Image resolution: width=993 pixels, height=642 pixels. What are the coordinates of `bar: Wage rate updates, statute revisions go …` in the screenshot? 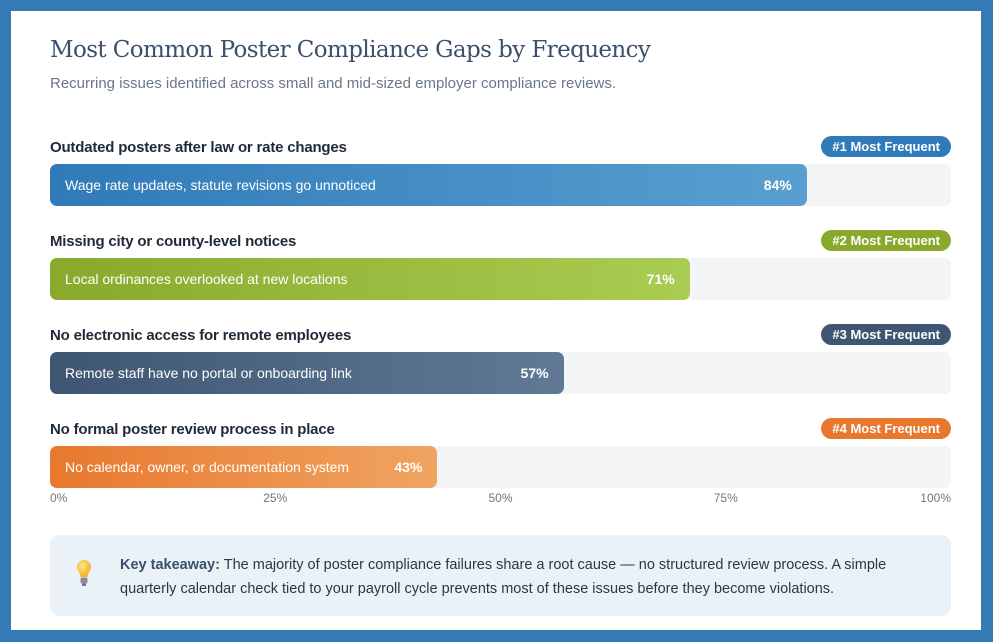 It's located at (428, 185).